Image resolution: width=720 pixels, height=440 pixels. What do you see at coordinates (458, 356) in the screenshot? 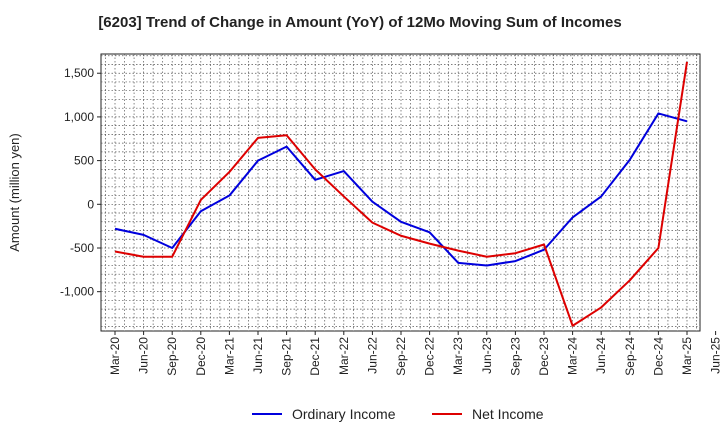
I see `x-tick-label: Mar-23` at bounding box center [458, 356].